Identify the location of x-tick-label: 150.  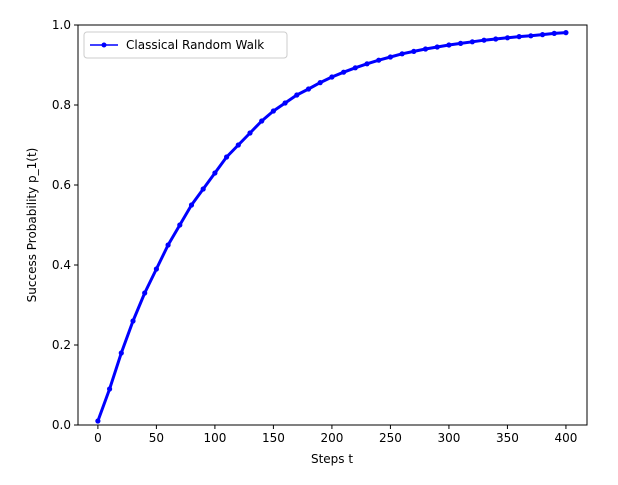
(273, 438).